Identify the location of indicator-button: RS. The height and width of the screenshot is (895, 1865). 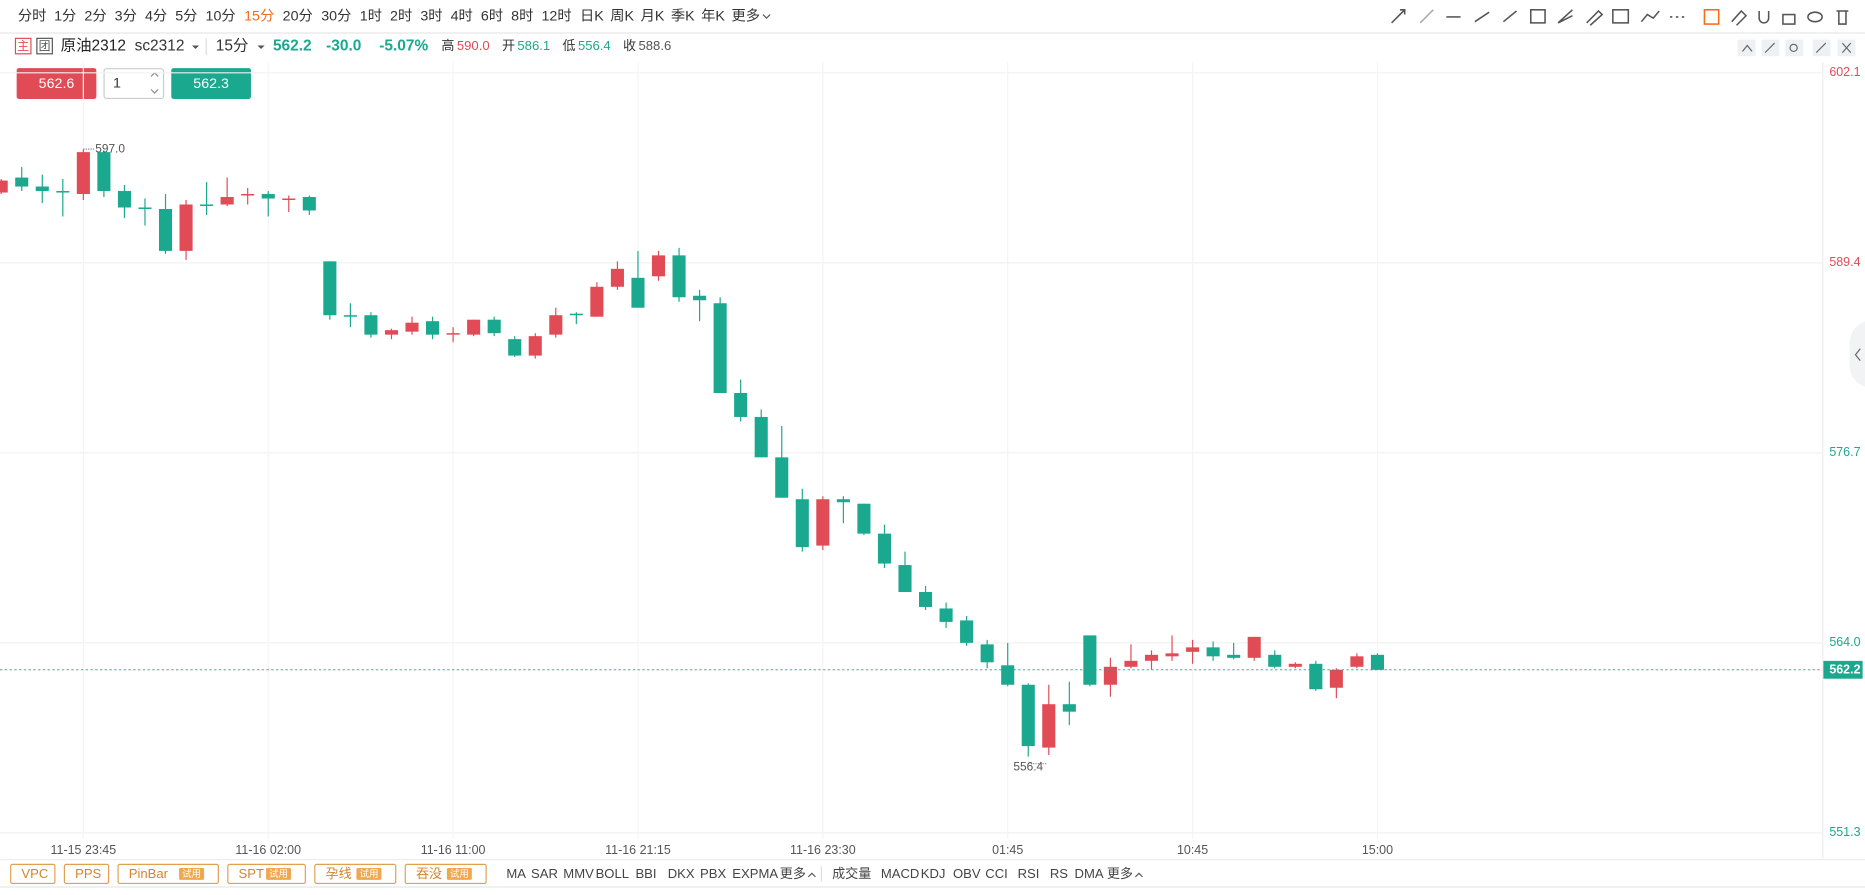
(1059, 873).